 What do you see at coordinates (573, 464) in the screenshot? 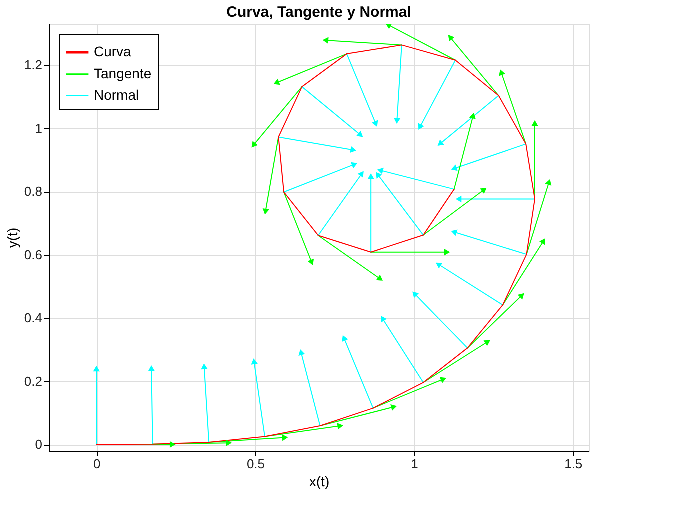
I see `x-tick-label: 1.5` at bounding box center [573, 464].